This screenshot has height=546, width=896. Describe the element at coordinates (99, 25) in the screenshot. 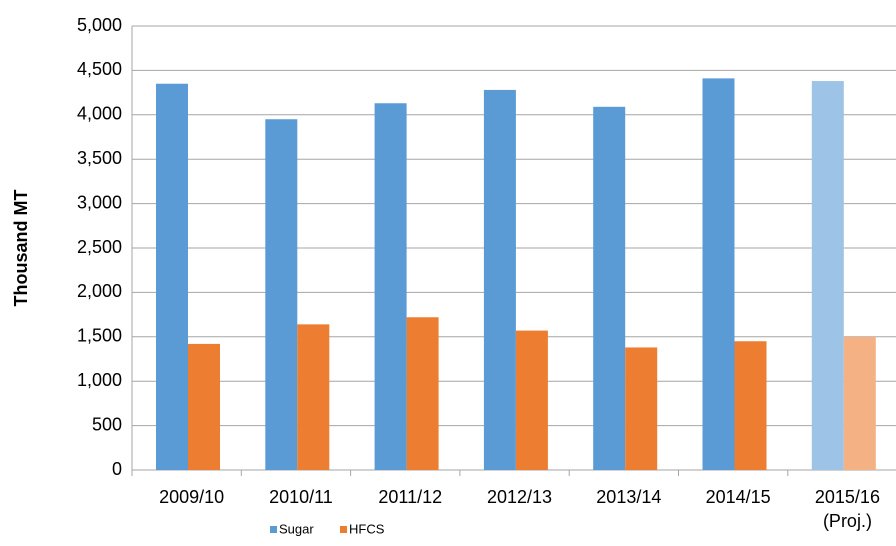

I see `y-tick-label: 5,000` at that location.